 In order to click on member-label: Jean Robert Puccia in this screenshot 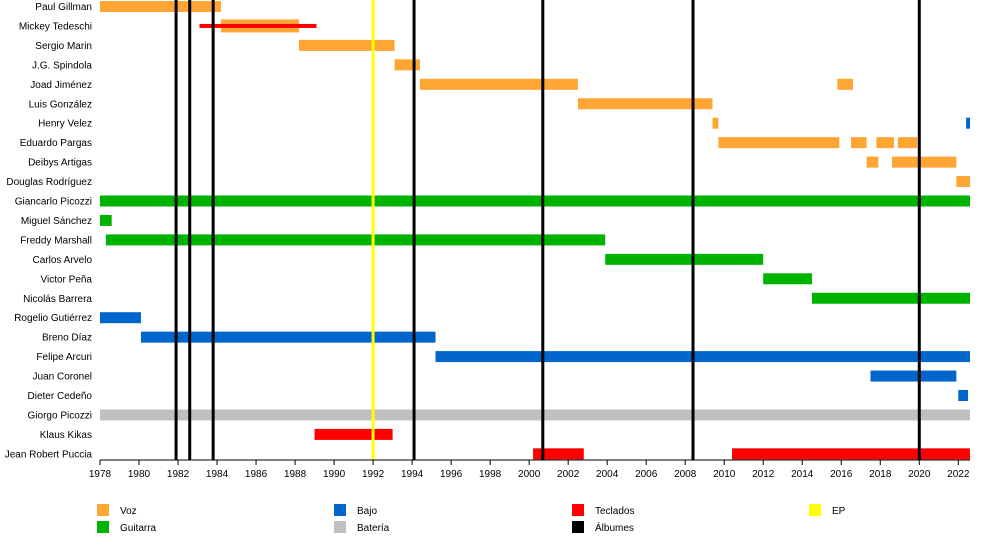, I will do `click(49, 454)`.